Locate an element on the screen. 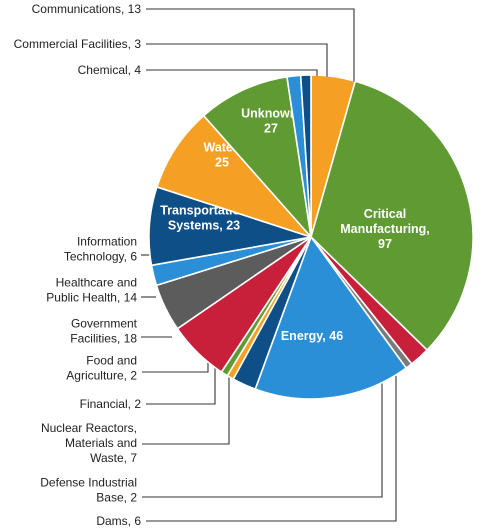 The height and width of the screenshot is (531, 491). pie-slice-water is located at coordinates (234, 176).